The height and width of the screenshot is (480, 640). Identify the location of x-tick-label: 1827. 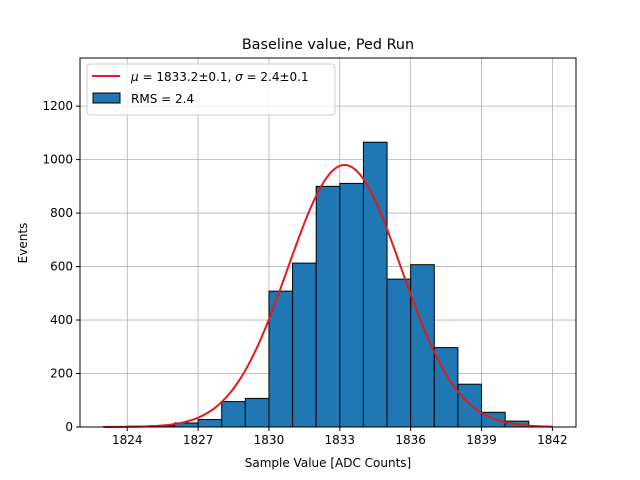
(198, 440).